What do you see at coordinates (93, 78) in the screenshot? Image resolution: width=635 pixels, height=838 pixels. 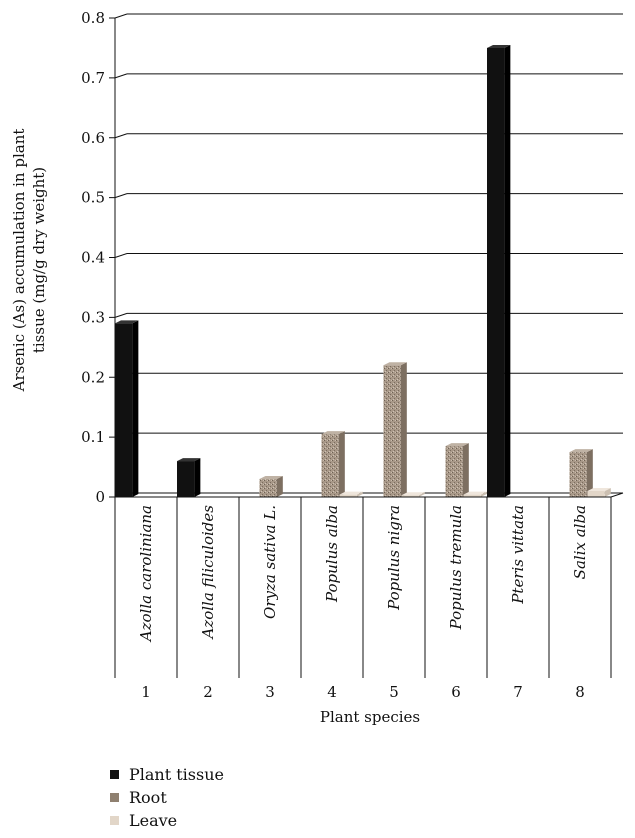 I see `y-tick-label: 0.7` at bounding box center [93, 78].